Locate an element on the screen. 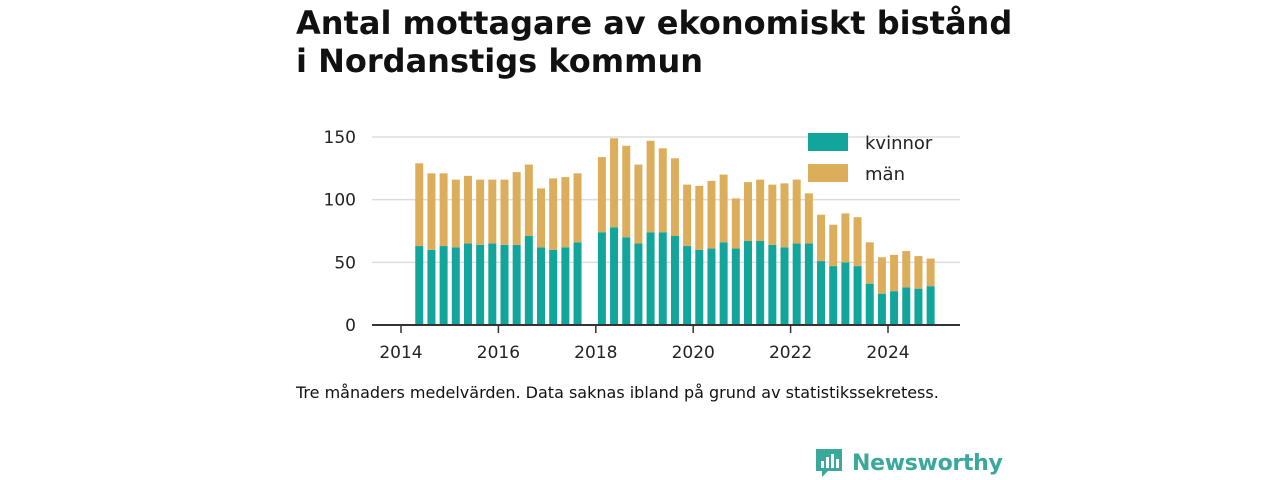 The width and height of the screenshot is (1280, 480). y-tick-label: 150 is located at coordinates (340, 138).